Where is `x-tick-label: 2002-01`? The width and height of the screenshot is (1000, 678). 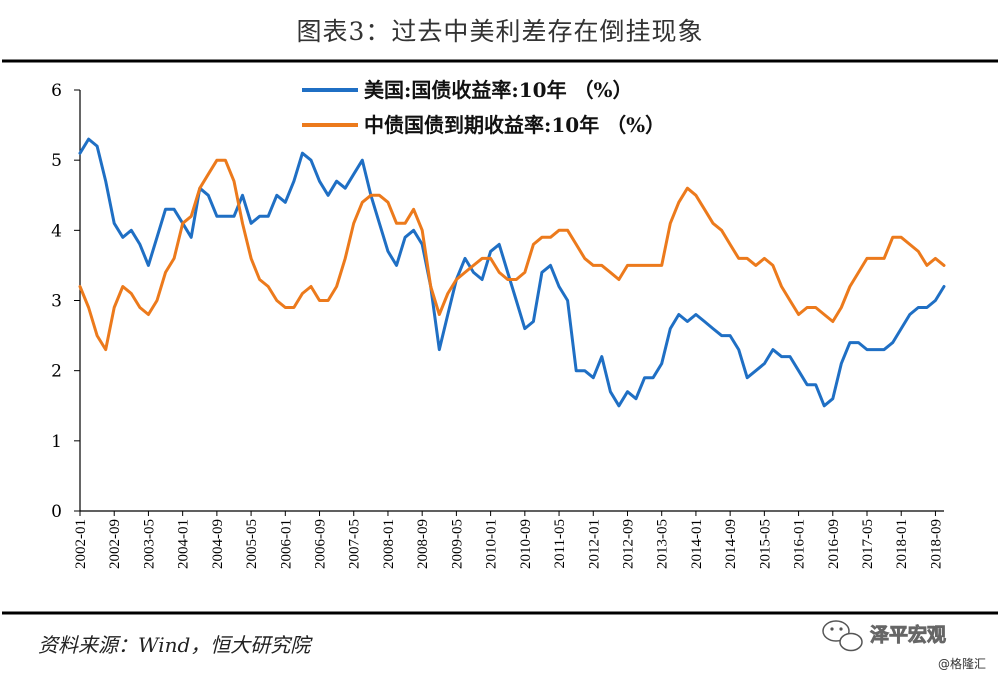 x-tick-label: 2002-01 is located at coordinates (81, 544).